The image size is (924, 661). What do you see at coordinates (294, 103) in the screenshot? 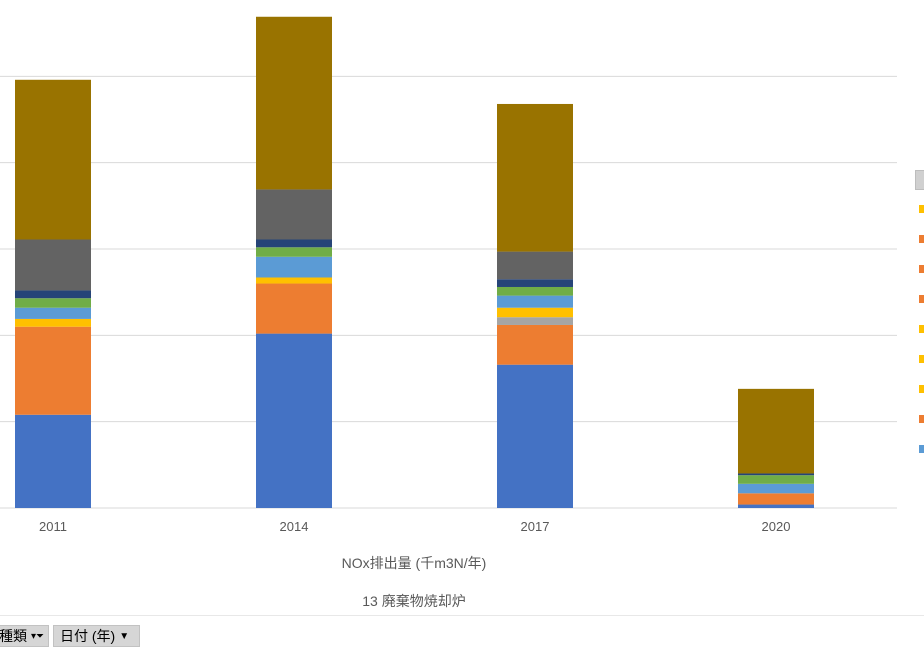
I see `bar-segment-2014-s9` at bounding box center [294, 103].